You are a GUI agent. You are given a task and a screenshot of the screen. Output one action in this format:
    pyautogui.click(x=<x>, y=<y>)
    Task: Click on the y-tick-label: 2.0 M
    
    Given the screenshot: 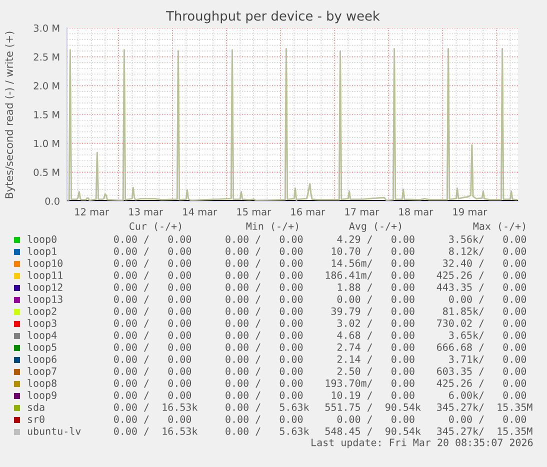 What is the action you would take?
    pyautogui.click(x=47, y=86)
    